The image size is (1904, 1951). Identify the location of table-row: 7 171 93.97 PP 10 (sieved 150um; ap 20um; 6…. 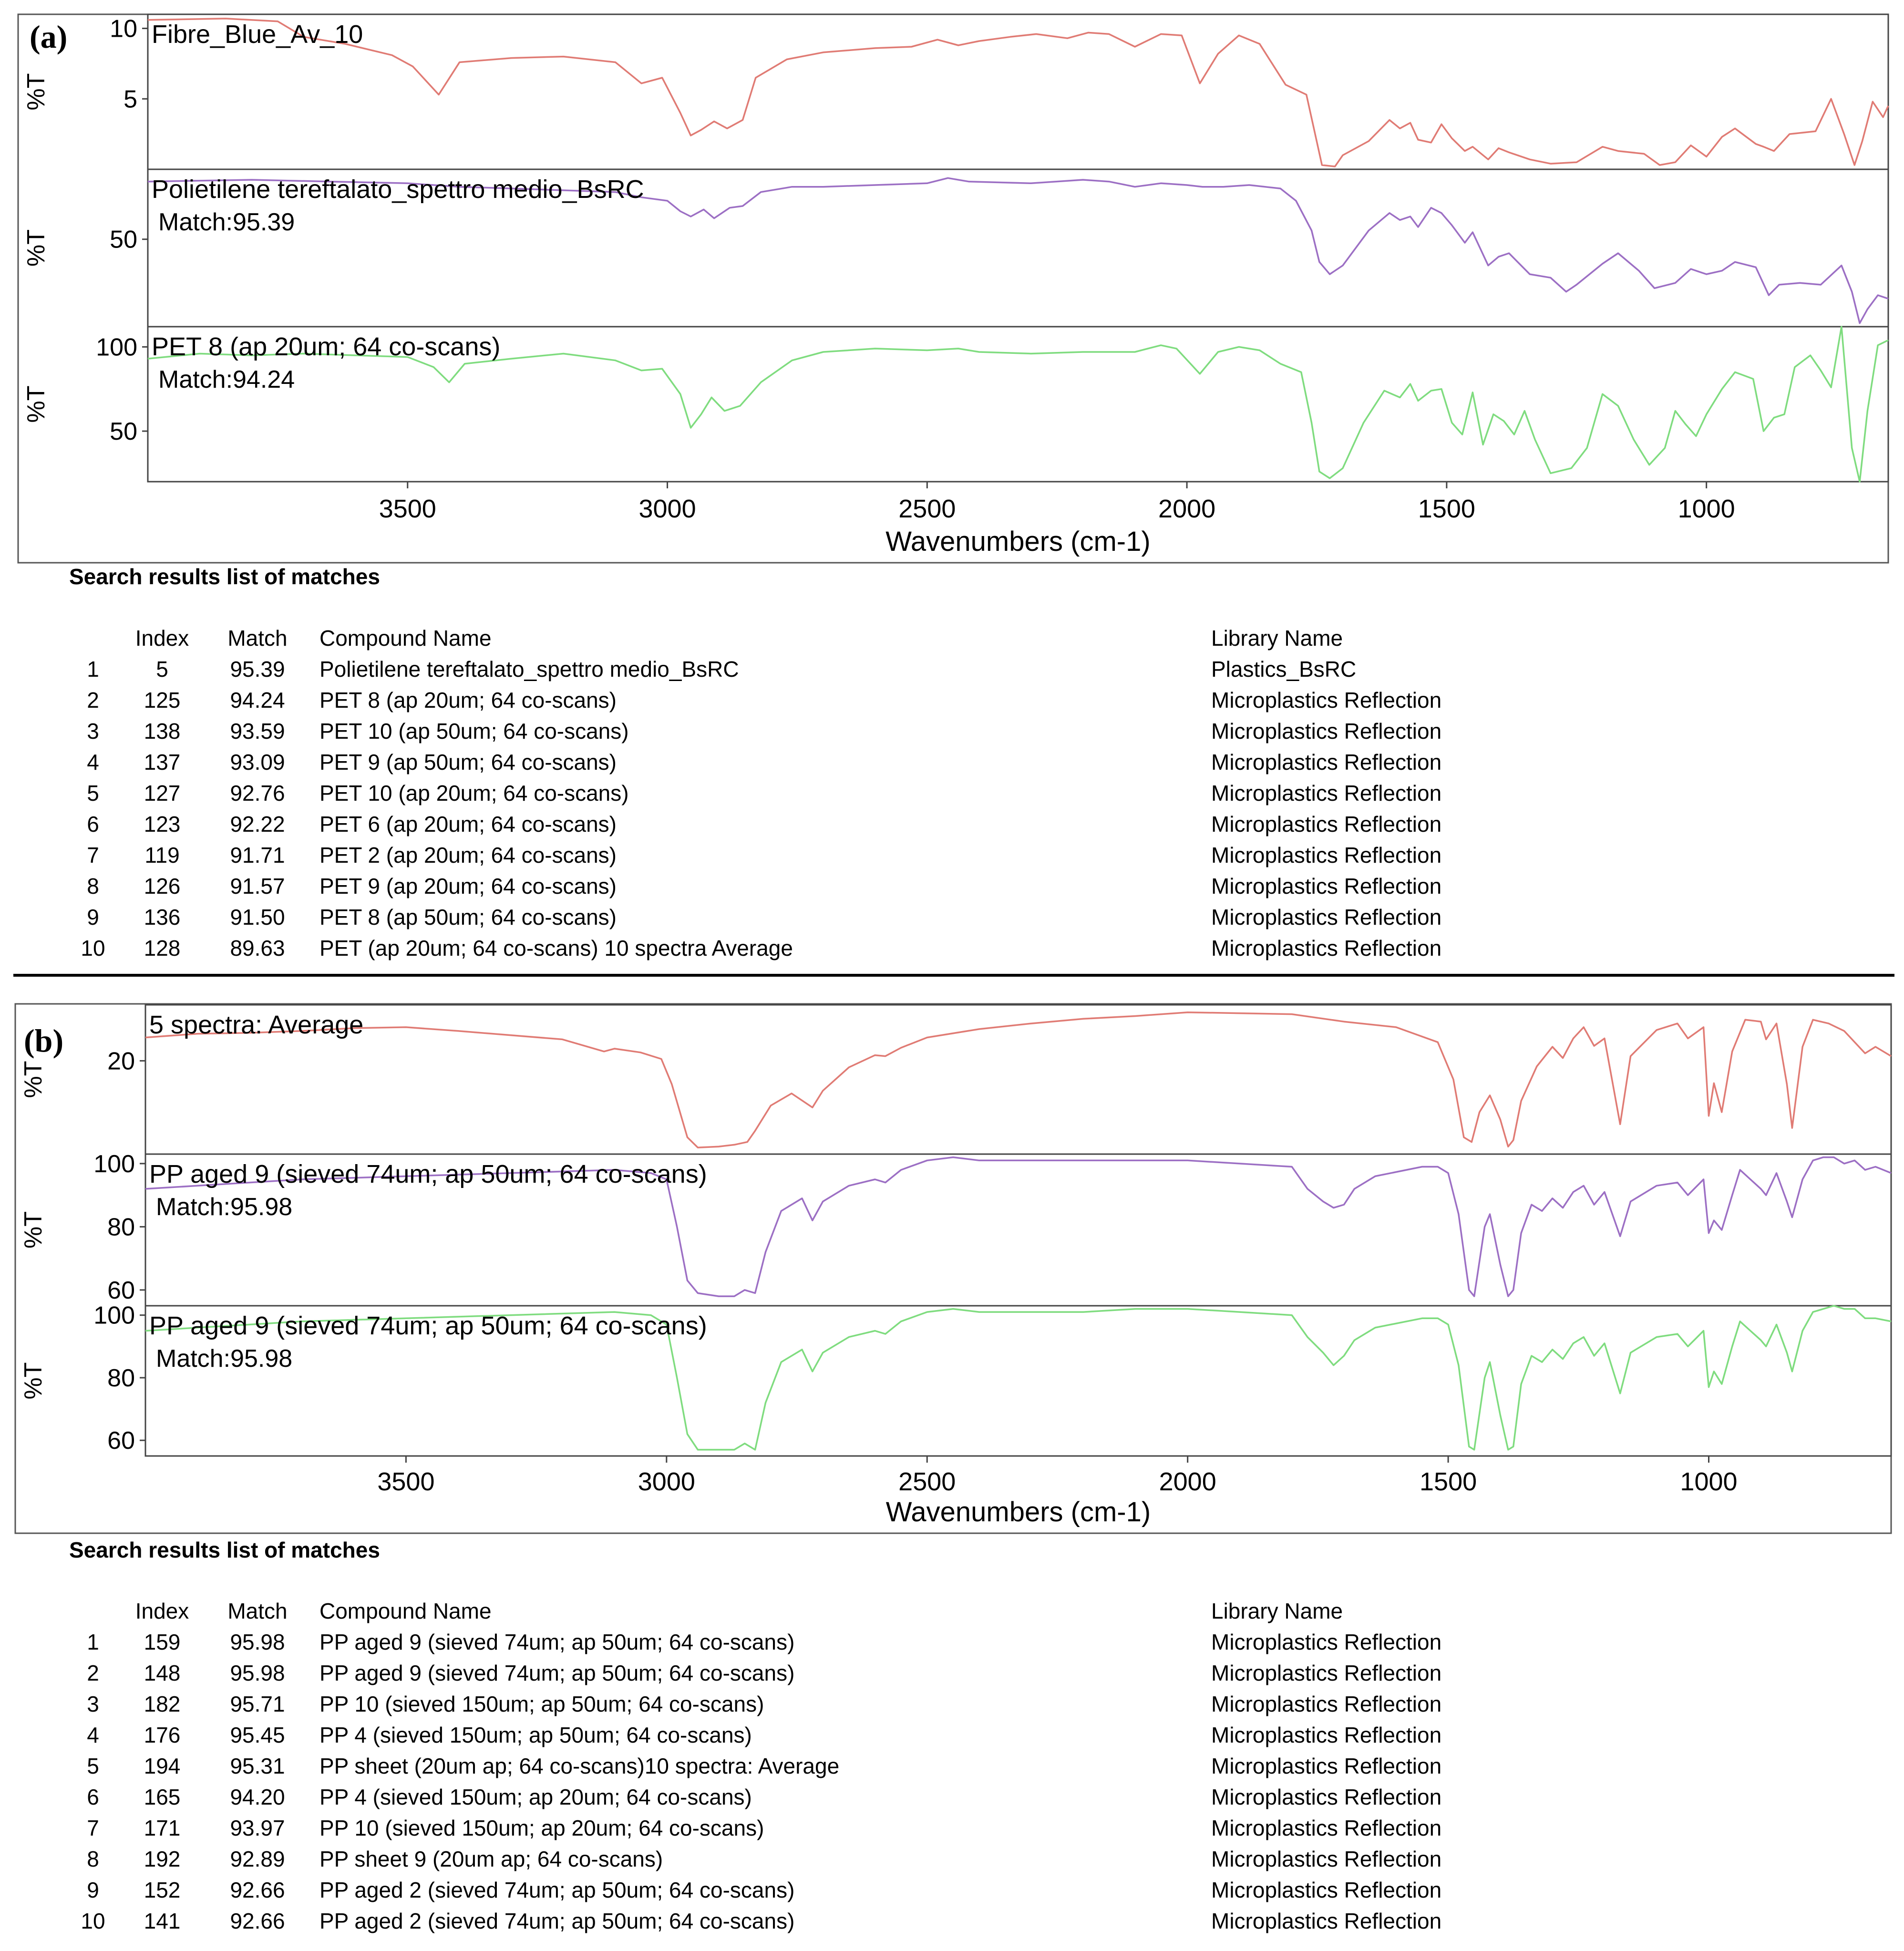
(777, 1827).